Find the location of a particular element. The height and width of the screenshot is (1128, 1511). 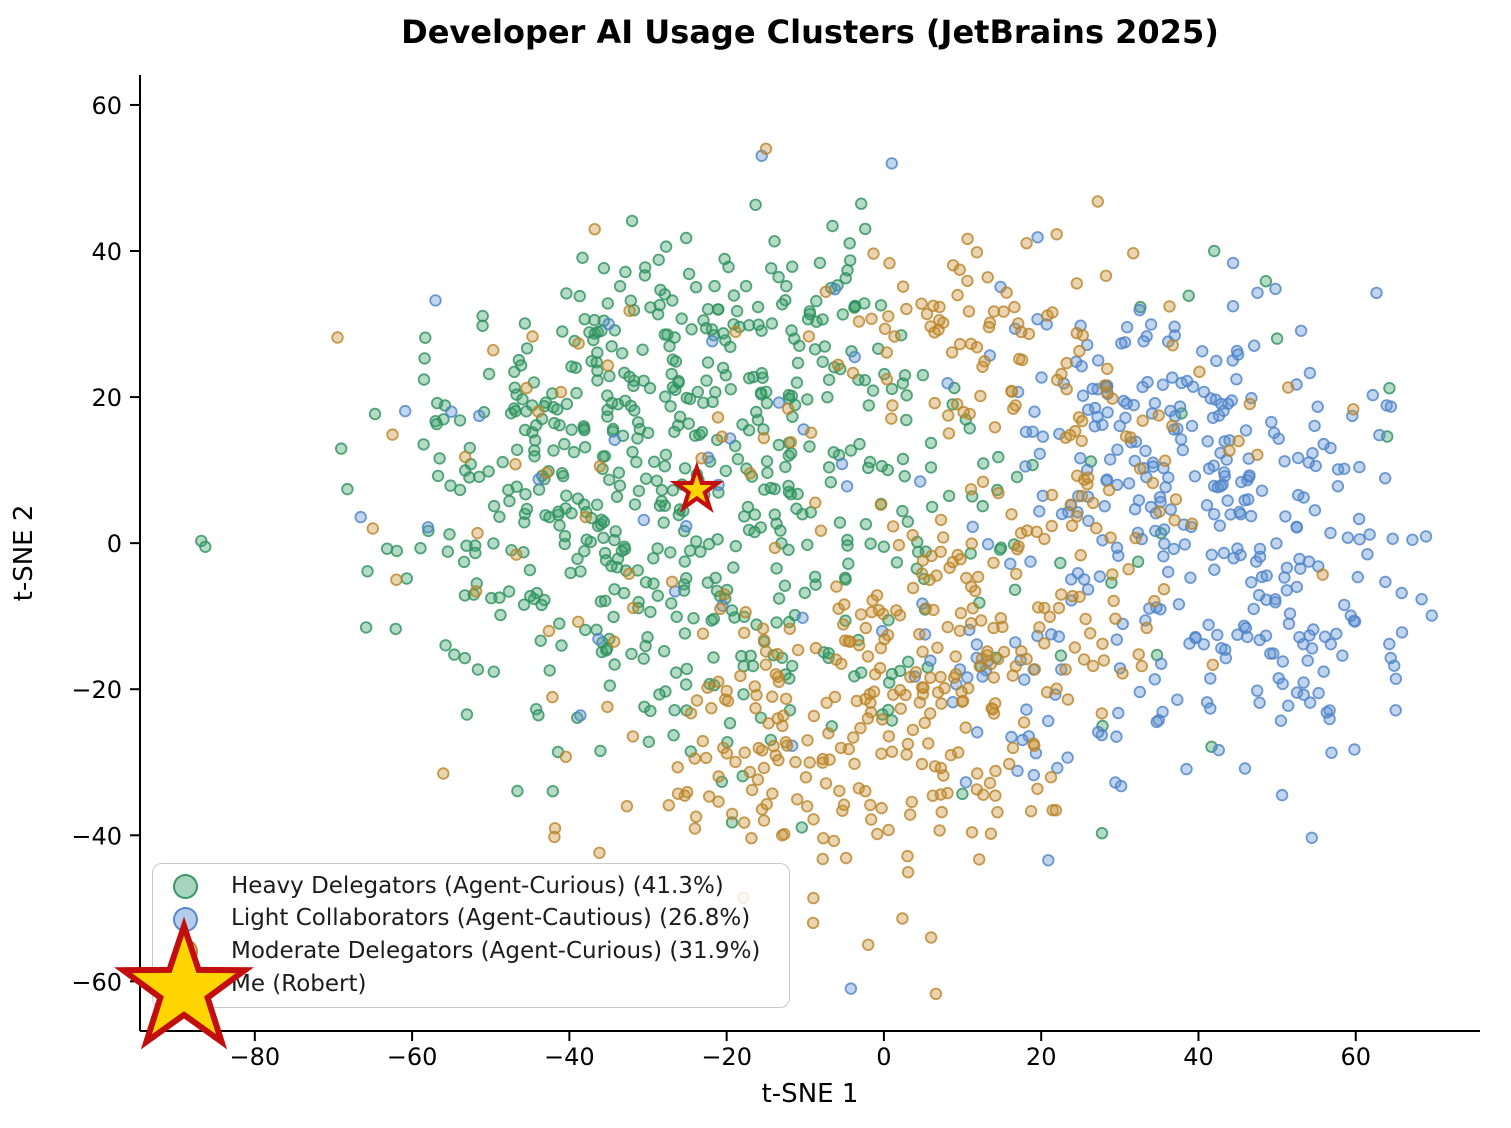

y-tick-label: 60 is located at coordinates (106, 106).